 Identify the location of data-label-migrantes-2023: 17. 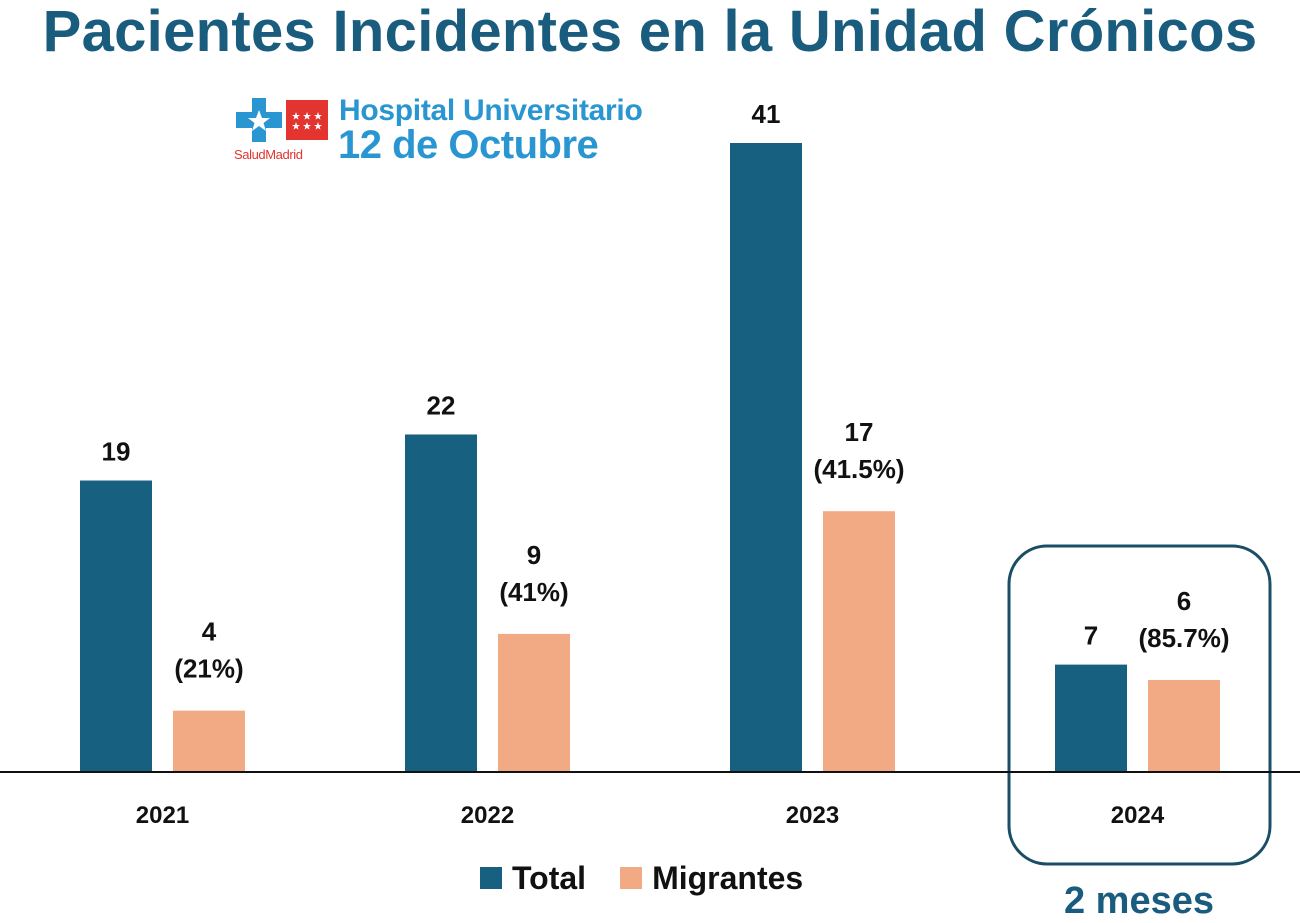
(859, 432).